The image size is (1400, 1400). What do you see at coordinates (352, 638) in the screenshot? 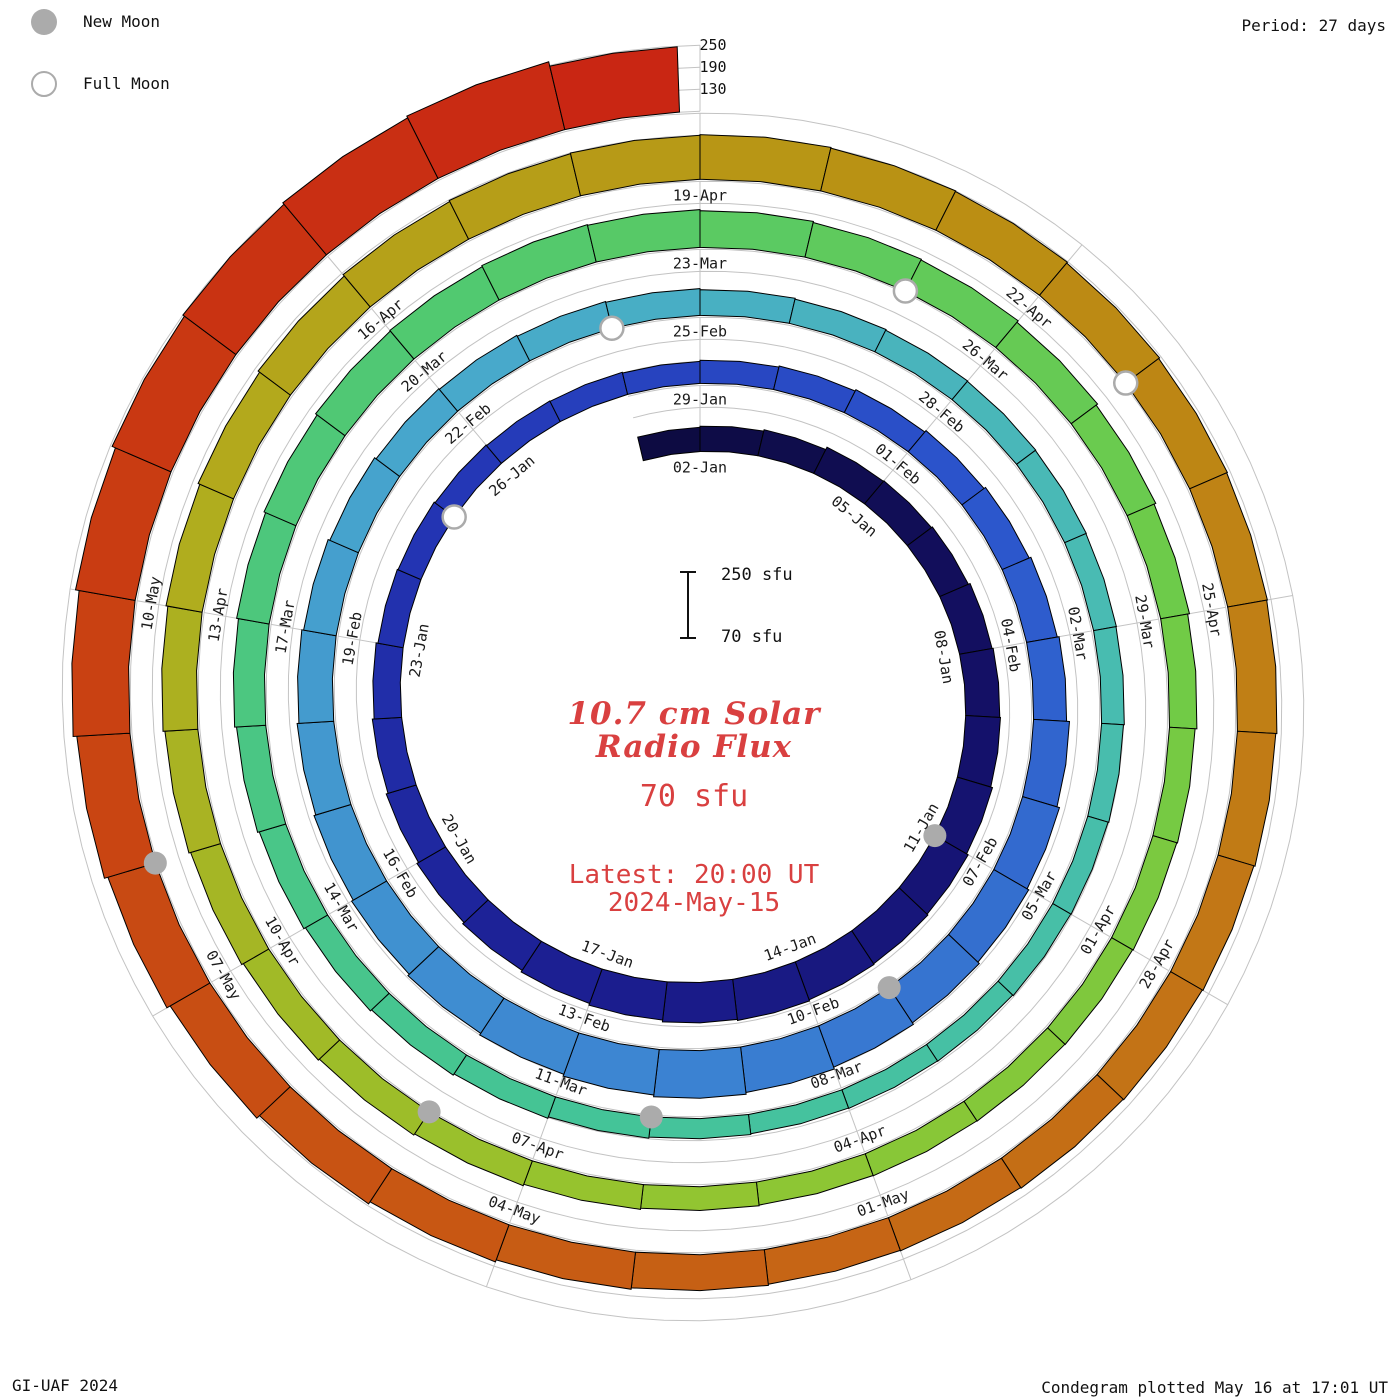
I see `date-label-19-Feb: 19-Feb` at bounding box center [352, 638].